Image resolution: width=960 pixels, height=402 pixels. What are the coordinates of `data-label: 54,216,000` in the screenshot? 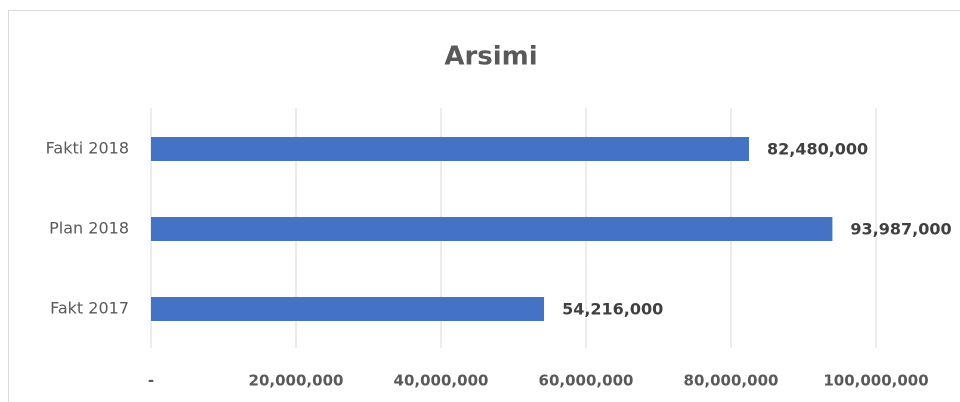 It's located at (612, 309).